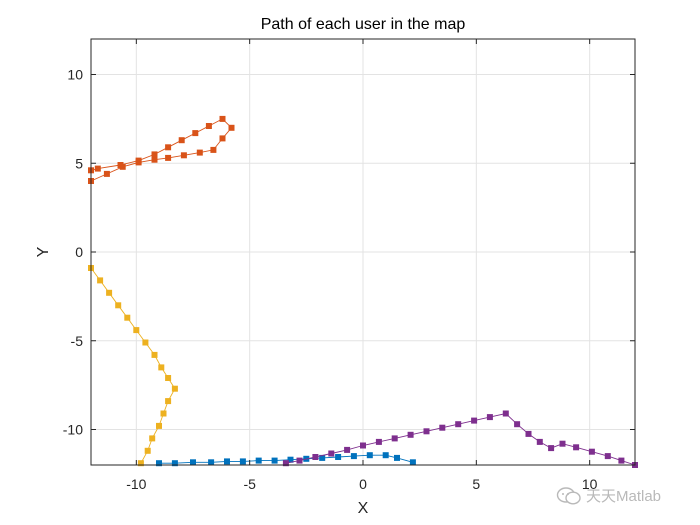 The width and height of the screenshot is (700, 525). Describe the element at coordinates (79, 163) in the screenshot. I see `y-tick-label: 5` at that location.